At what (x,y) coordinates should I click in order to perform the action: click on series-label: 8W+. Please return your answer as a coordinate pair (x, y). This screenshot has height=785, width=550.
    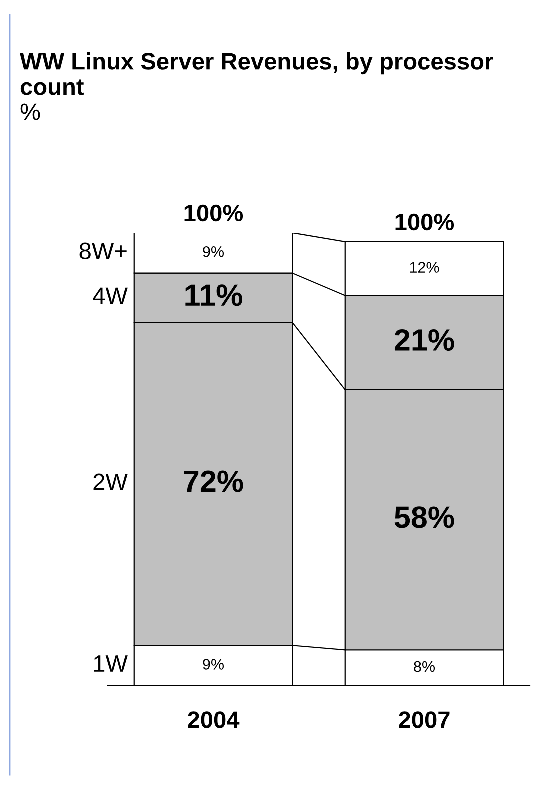
    Looking at the image, I should click on (103, 251).